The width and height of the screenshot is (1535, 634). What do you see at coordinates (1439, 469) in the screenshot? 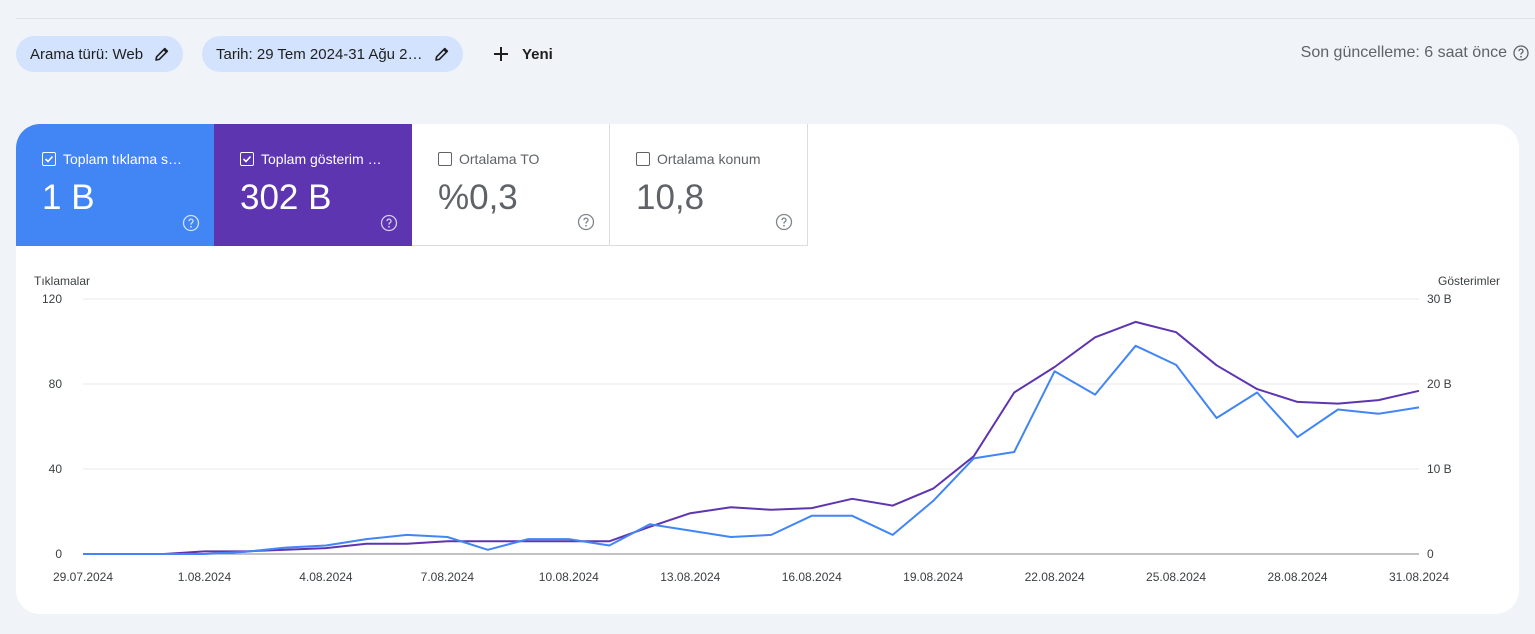
I see `y-right-tick-label: 10 B` at bounding box center [1439, 469].